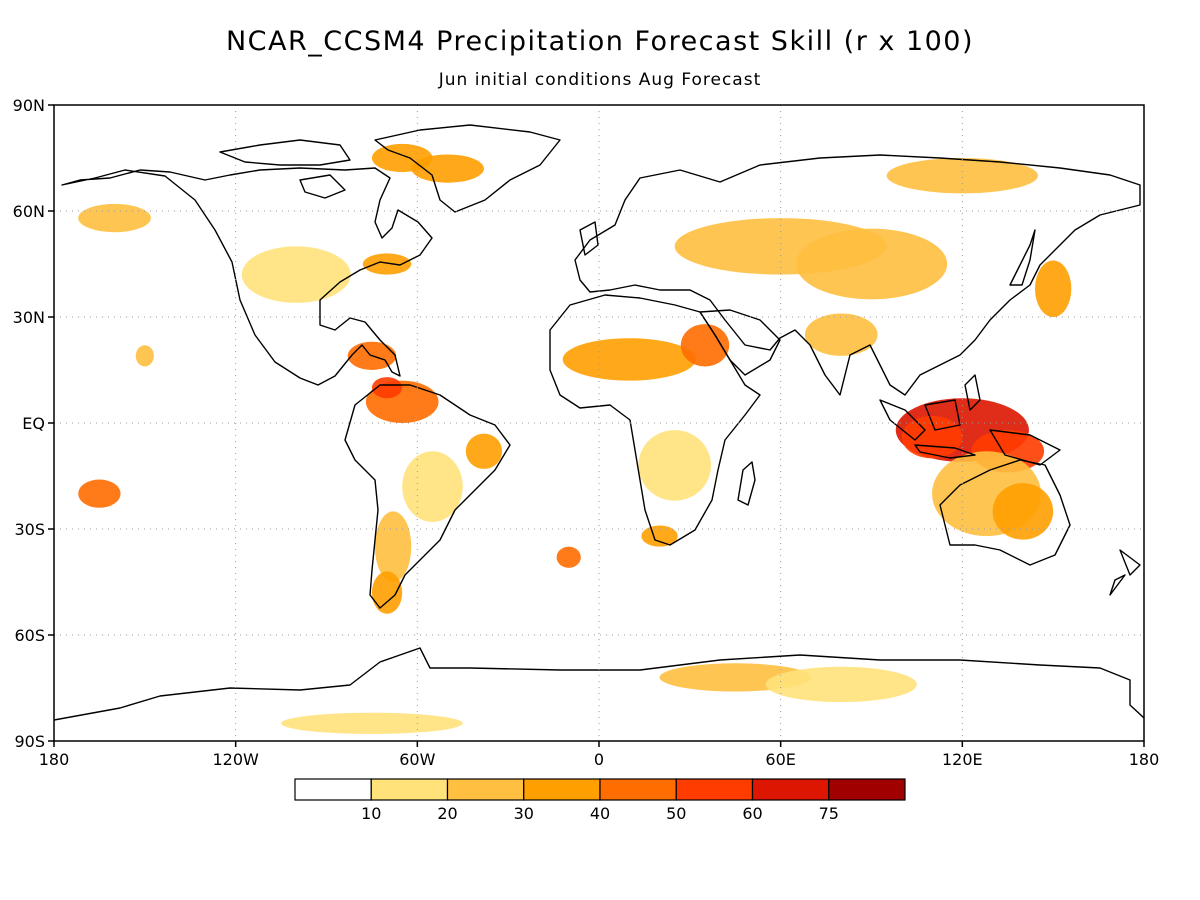 Image resolution: width=1200 pixels, height=900 pixels. I want to click on colorbar-label: 30, so click(524, 813).